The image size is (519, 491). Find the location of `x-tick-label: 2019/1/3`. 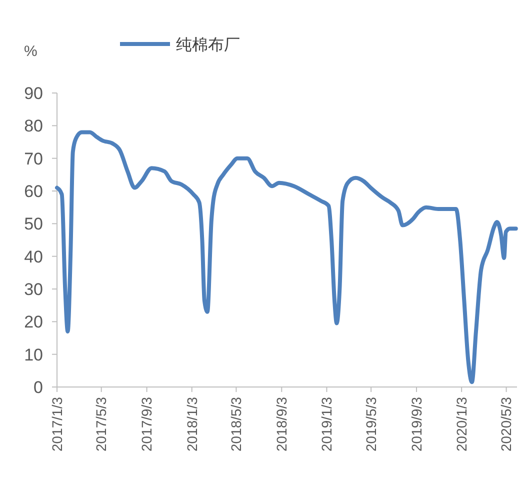

x-tick-label: 2019/1/3 is located at coordinates (326, 424).